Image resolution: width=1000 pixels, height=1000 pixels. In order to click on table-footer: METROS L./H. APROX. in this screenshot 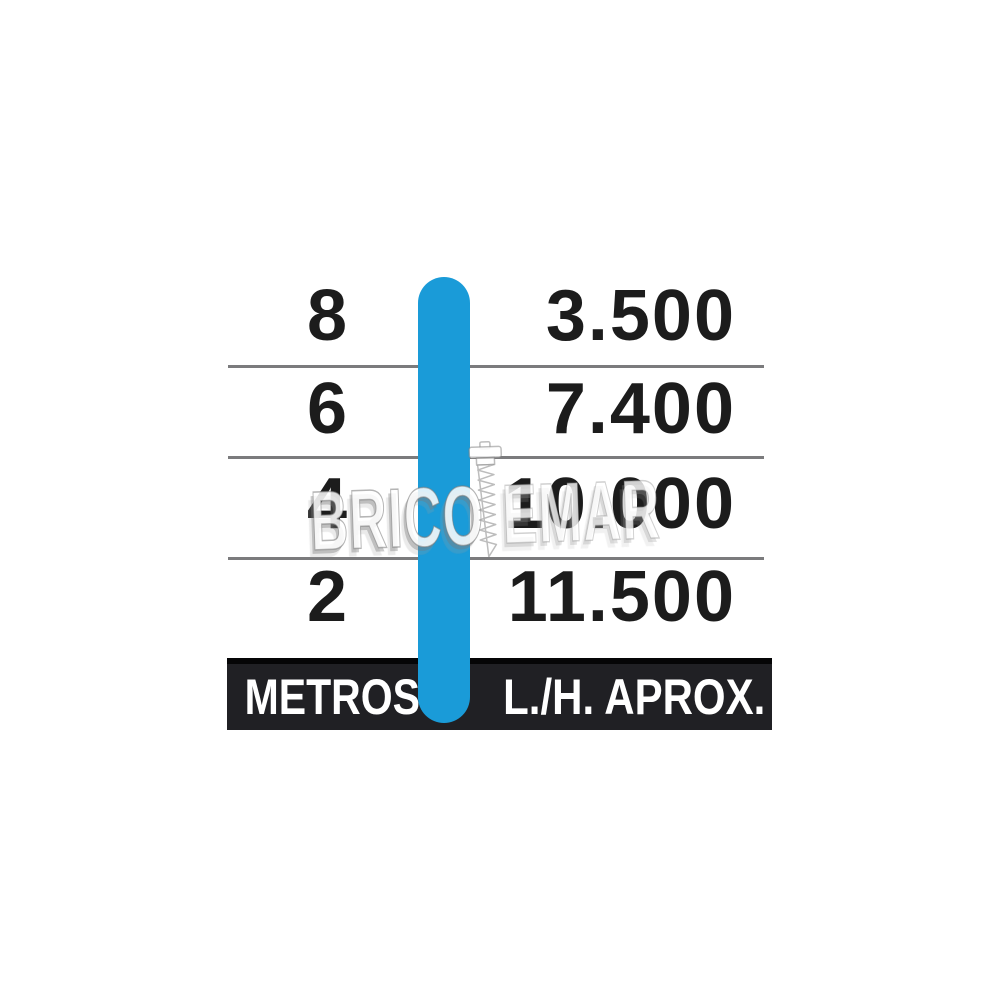, I will do `click(499, 694)`.